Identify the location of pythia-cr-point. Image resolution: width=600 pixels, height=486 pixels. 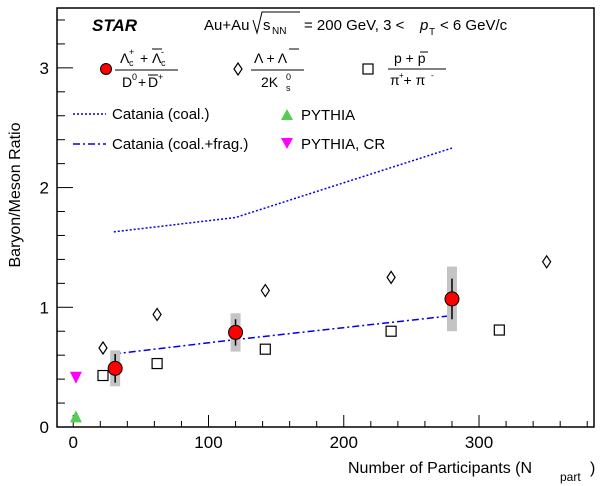
(75, 377).